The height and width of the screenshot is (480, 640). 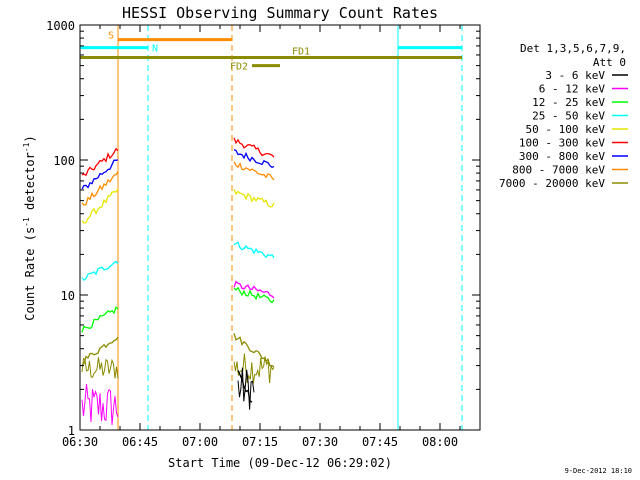 What do you see at coordinates (200, 442) in the screenshot?
I see `x-tick-label: 07:00` at bounding box center [200, 442].